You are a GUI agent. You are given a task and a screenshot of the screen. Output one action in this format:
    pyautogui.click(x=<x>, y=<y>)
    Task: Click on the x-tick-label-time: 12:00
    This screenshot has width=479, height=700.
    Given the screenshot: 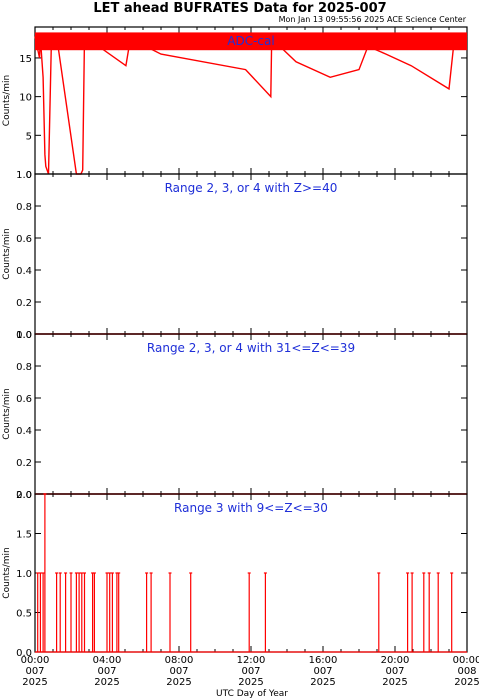 What is the action you would take?
    pyautogui.click(x=251, y=660)
    